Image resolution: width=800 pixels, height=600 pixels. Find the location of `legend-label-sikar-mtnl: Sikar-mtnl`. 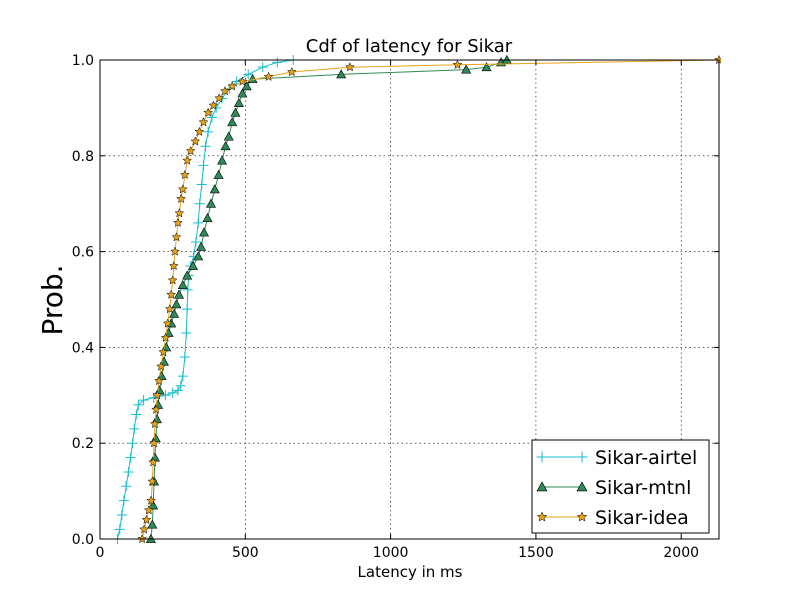

legend-label-sikar-mtnl: Sikar-mtnl is located at coordinates (643, 488).